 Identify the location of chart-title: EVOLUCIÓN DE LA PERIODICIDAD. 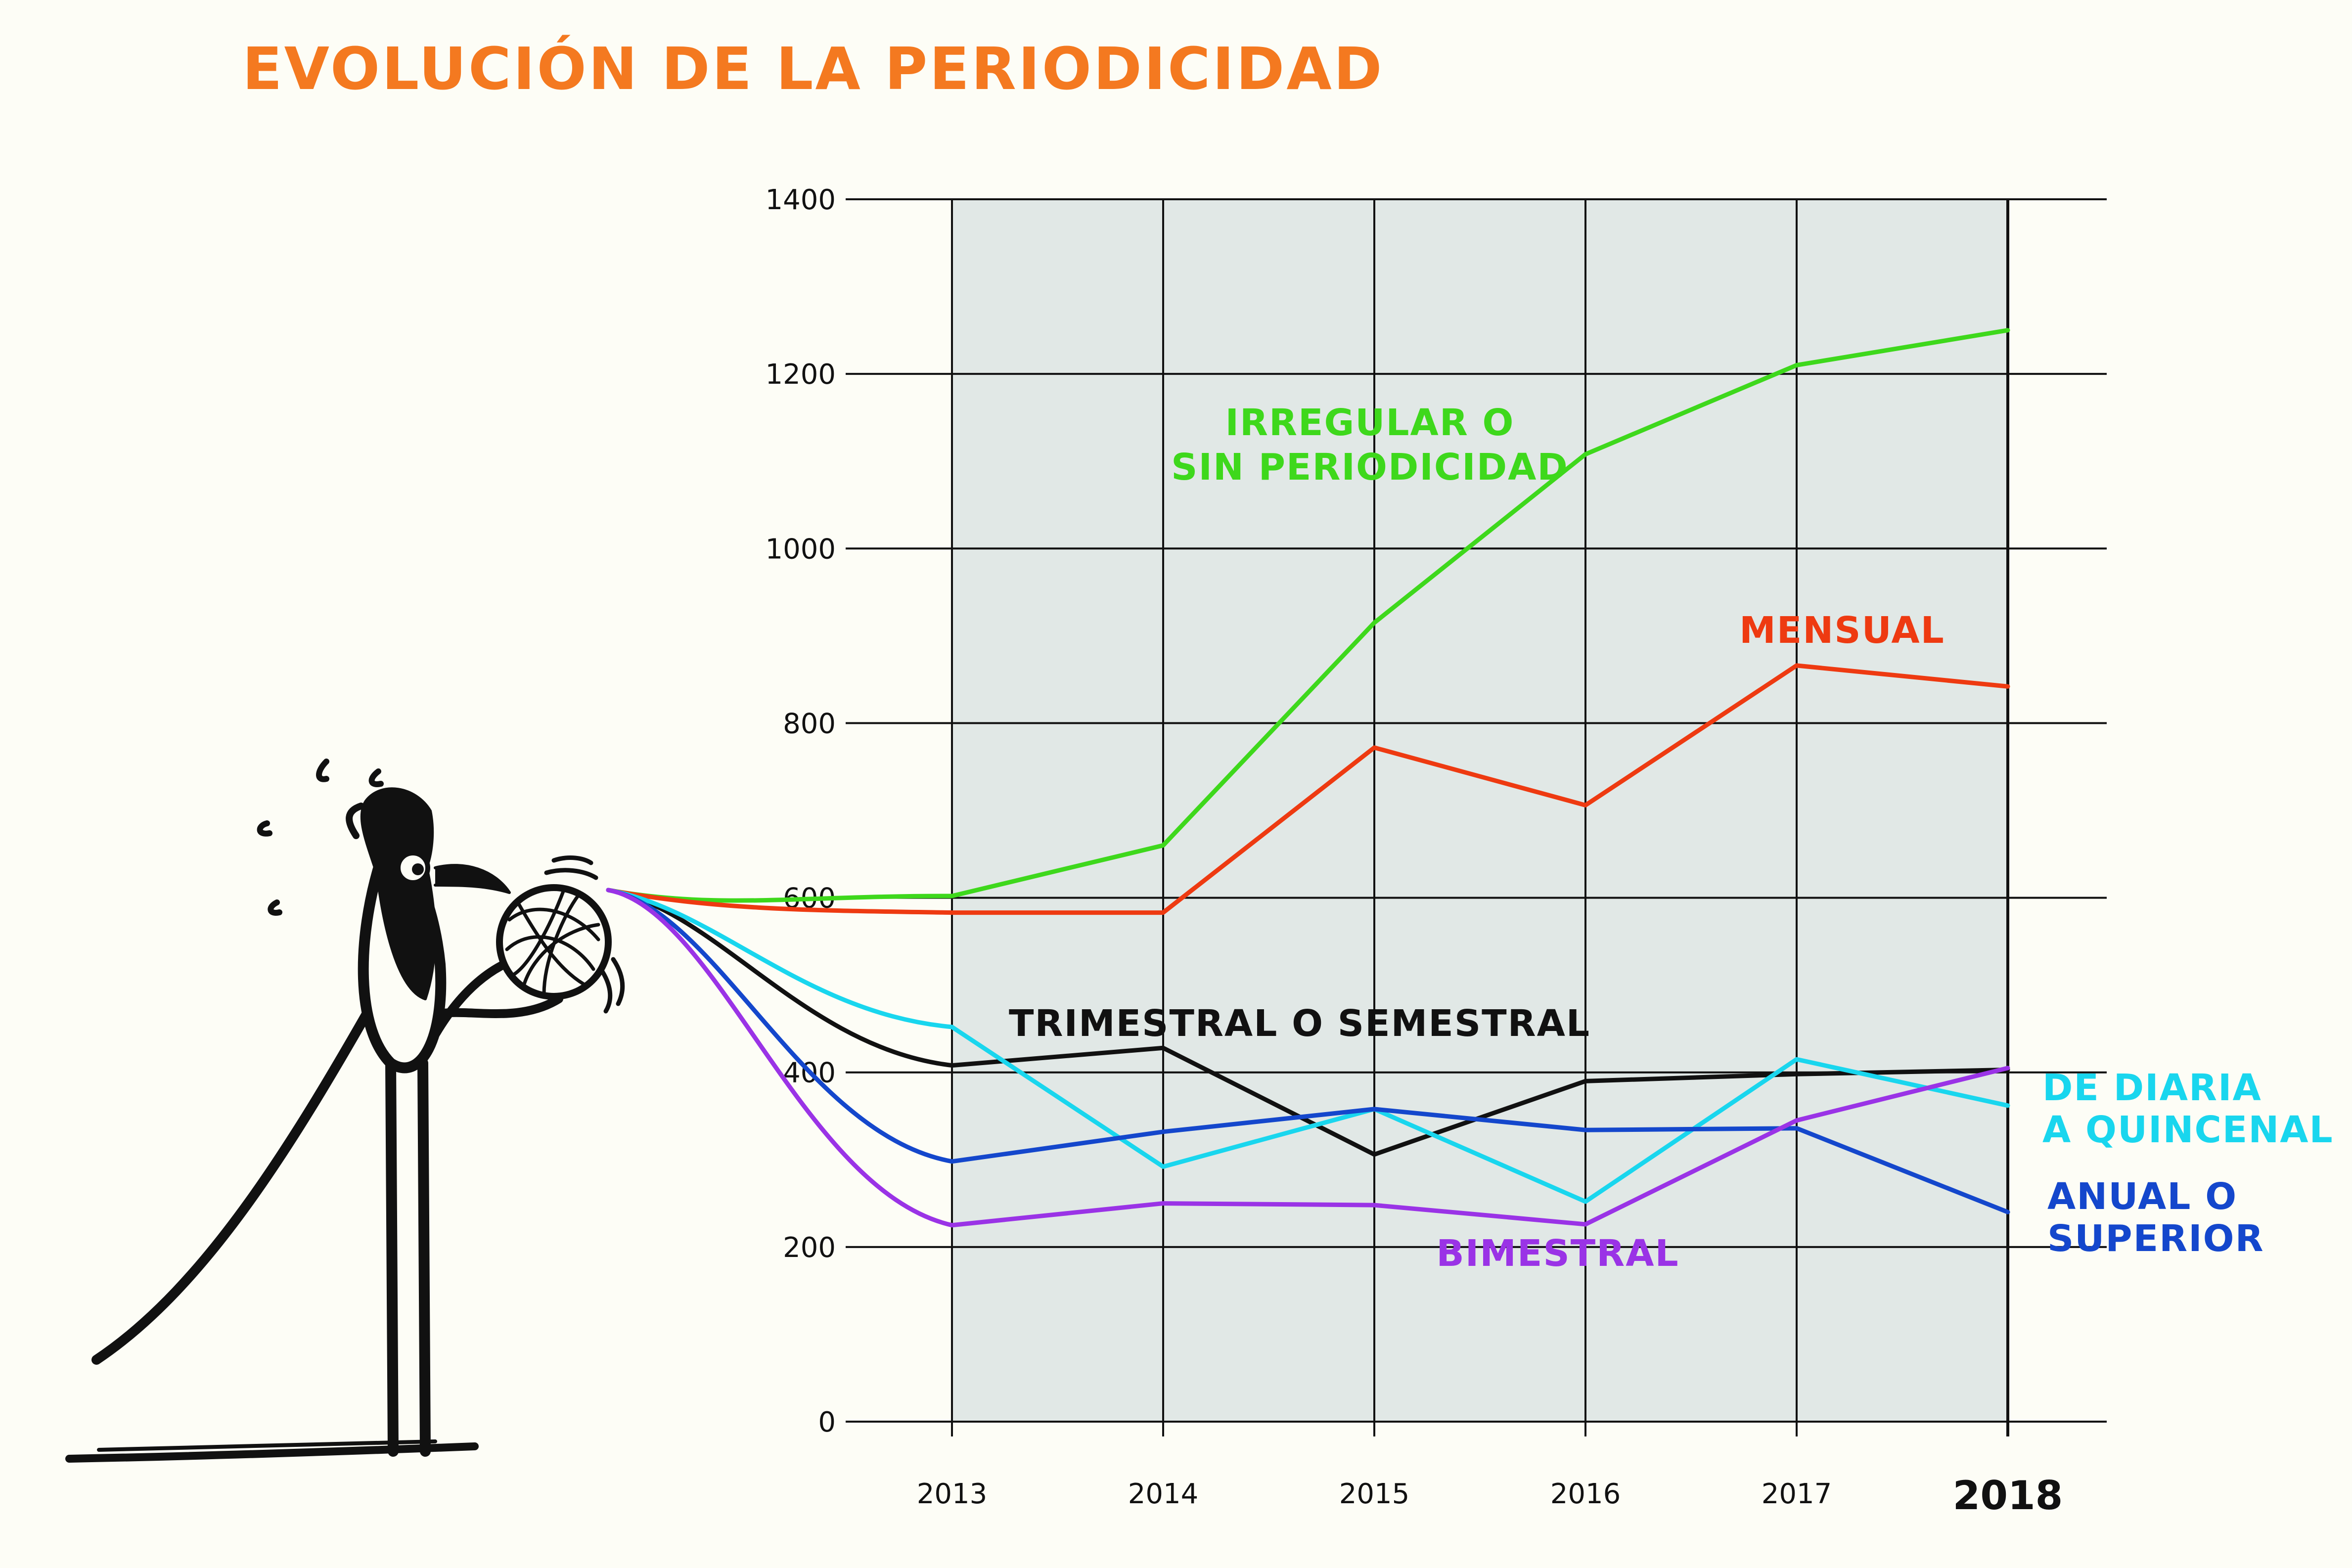
(813, 69).